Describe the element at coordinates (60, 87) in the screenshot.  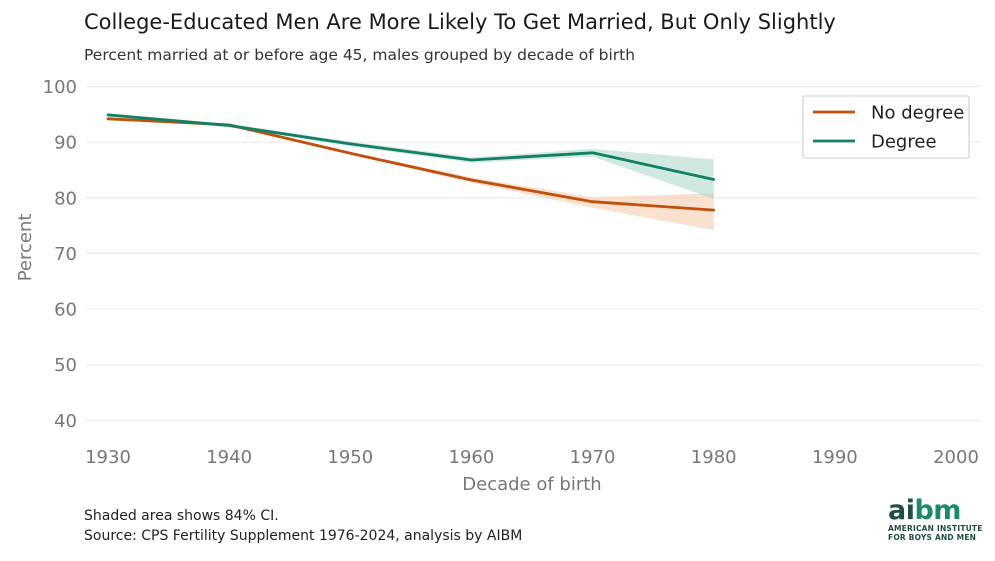
I see `y-tick-label-100: 100` at that location.